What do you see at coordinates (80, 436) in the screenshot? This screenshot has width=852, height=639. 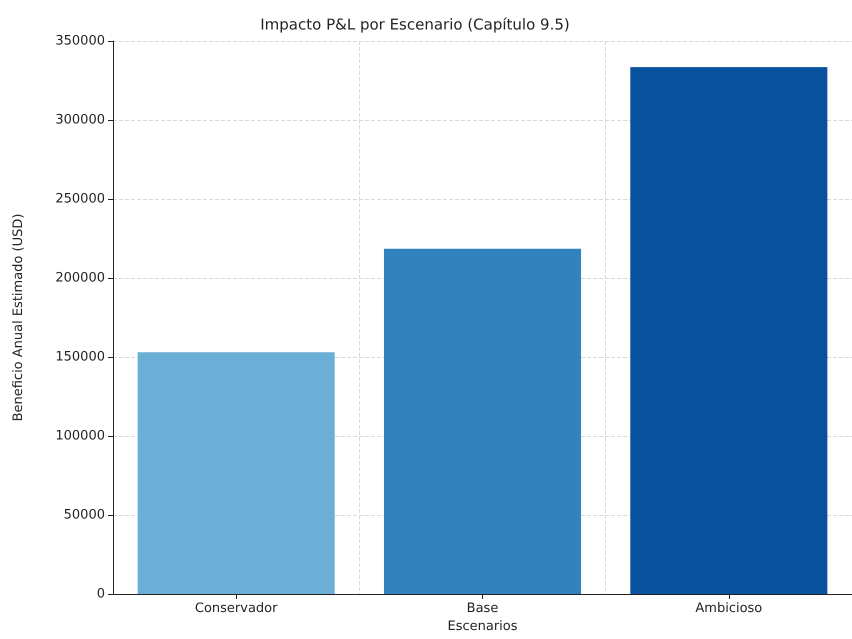 I see `y-tick-label: 100000` at bounding box center [80, 436].